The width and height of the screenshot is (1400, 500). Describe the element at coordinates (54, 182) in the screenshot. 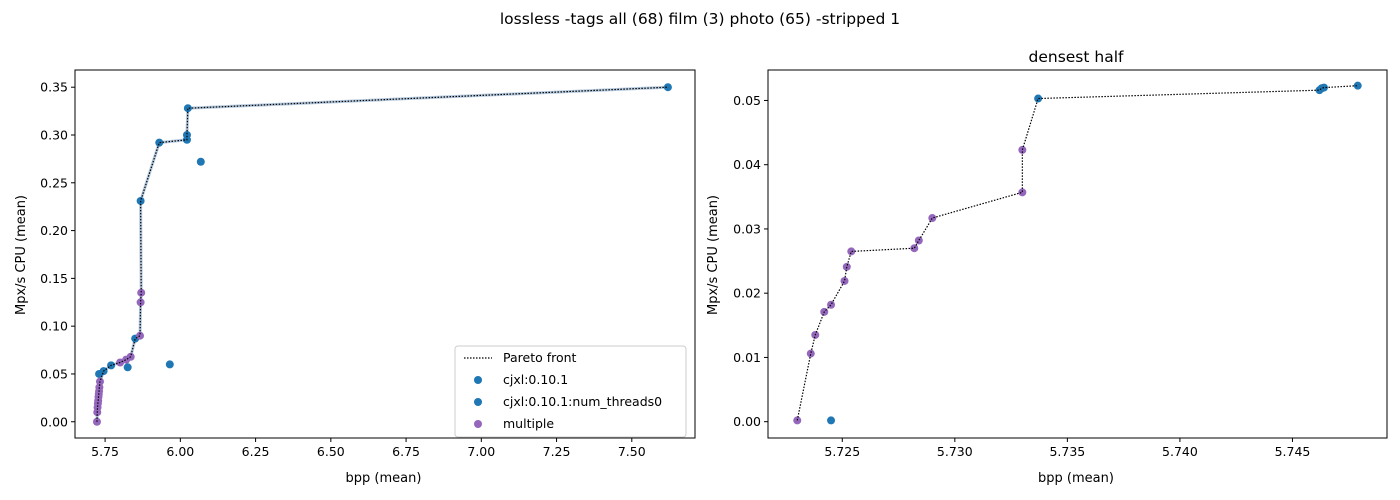

I see `left-y-tick-label: 0.25` at that location.